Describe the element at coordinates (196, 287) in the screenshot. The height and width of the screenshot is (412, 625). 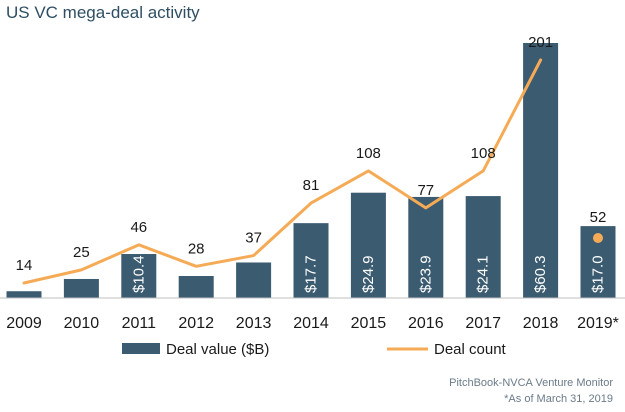
I see `bar-2012` at that location.